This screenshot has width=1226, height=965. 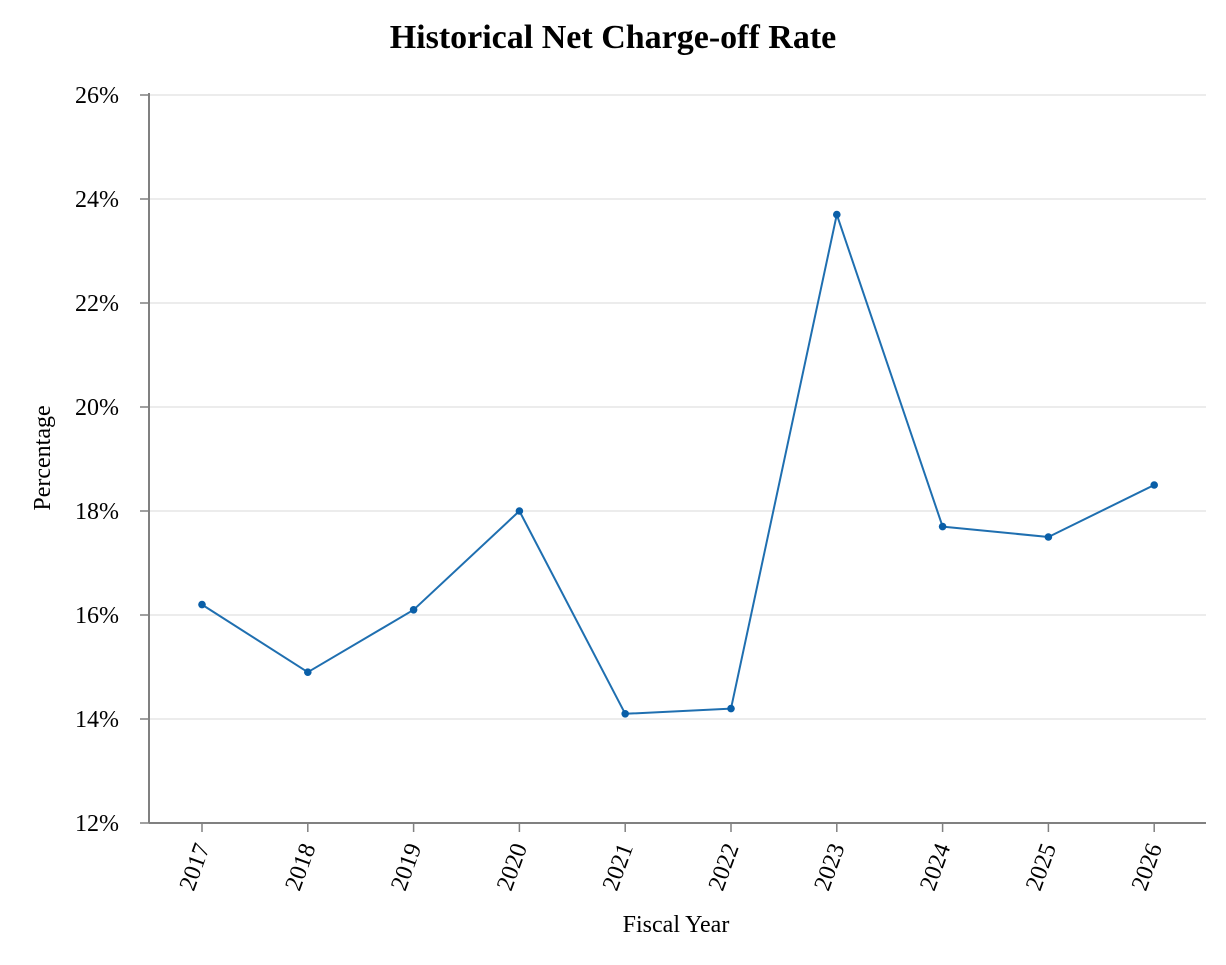 I want to click on x-tick-label: 2020, so click(x=512, y=867).